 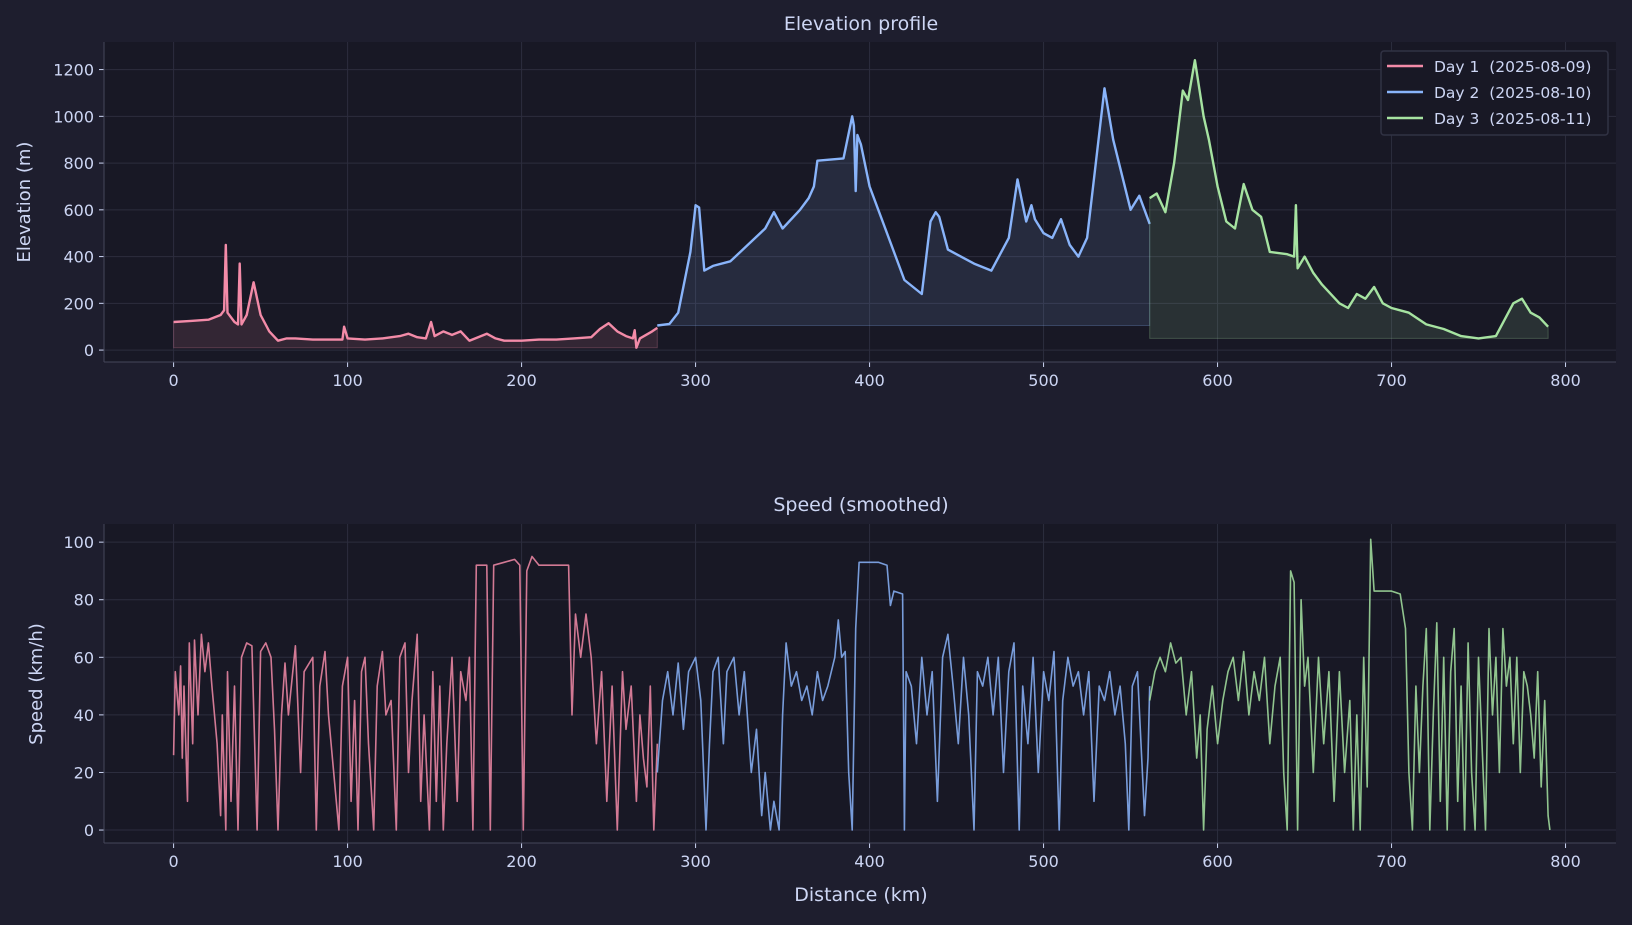 What do you see at coordinates (869, 380) in the screenshot?
I see `elevation-x-tick-label: 400` at bounding box center [869, 380].